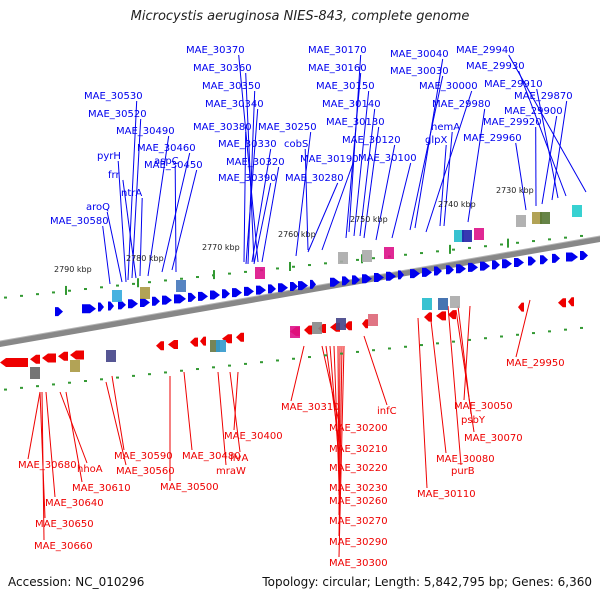 This screenshot has width=600, height=600. Describe the element at coordinates (445, 127) in the screenshot. I see `gene-label-plus: hemA` at that location.